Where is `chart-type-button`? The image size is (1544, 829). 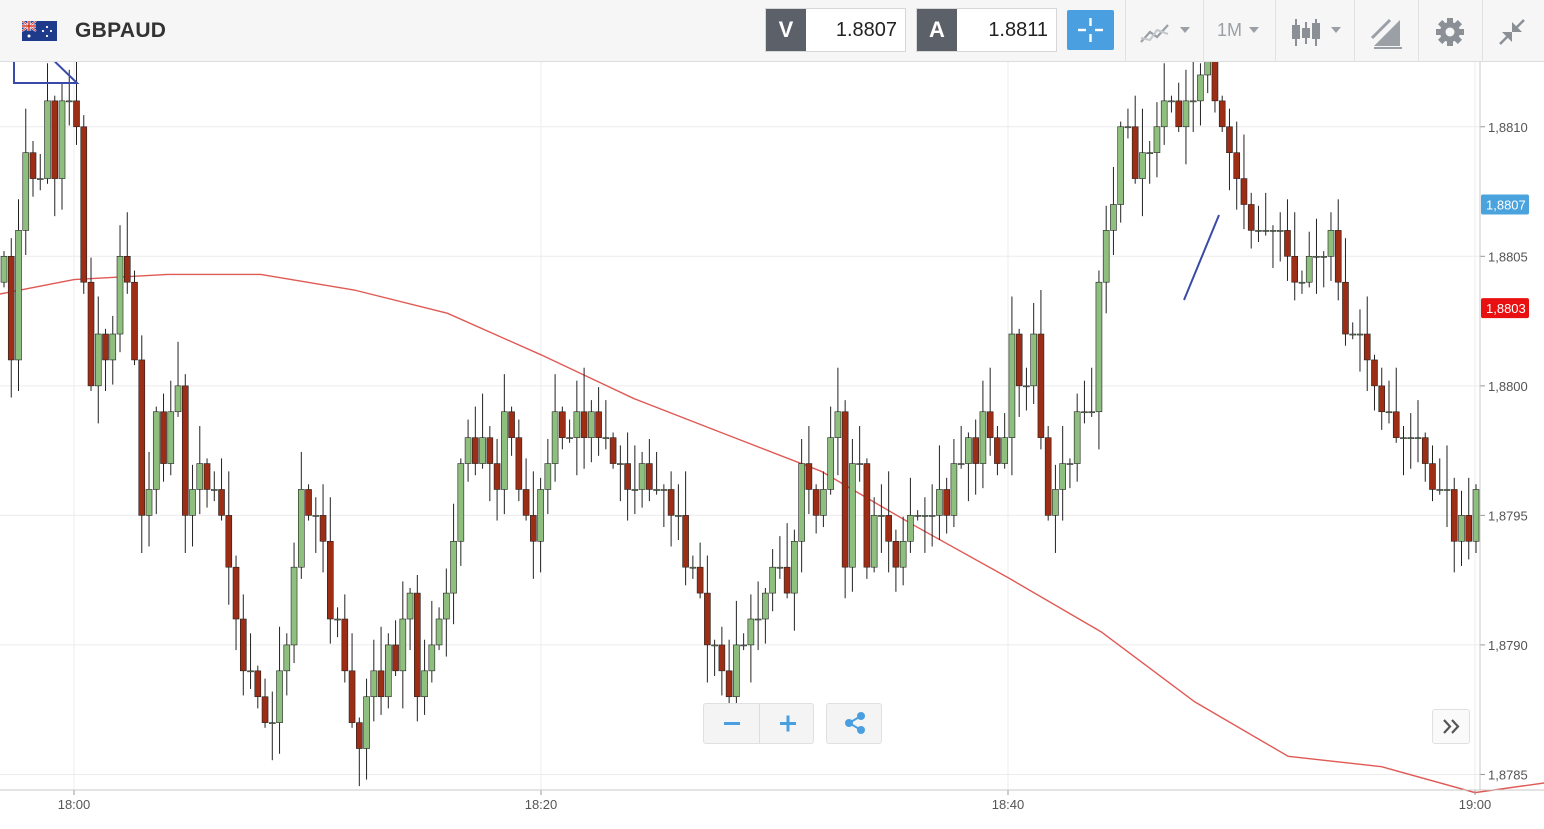 chart-type-button is located at coordinates (1166, 31).